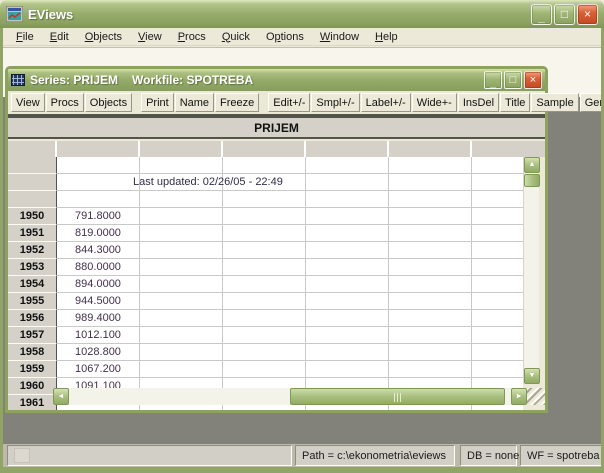  What do you see at coordinates (194, 102) in the screenshot?
I see `toolbar-name-button: Name` at bounding box center [194, 102].